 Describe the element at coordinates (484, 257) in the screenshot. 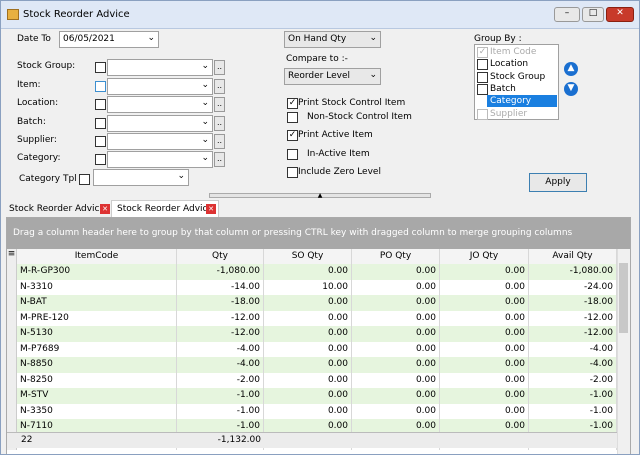

I see `column-header: JO Qty` at that location.